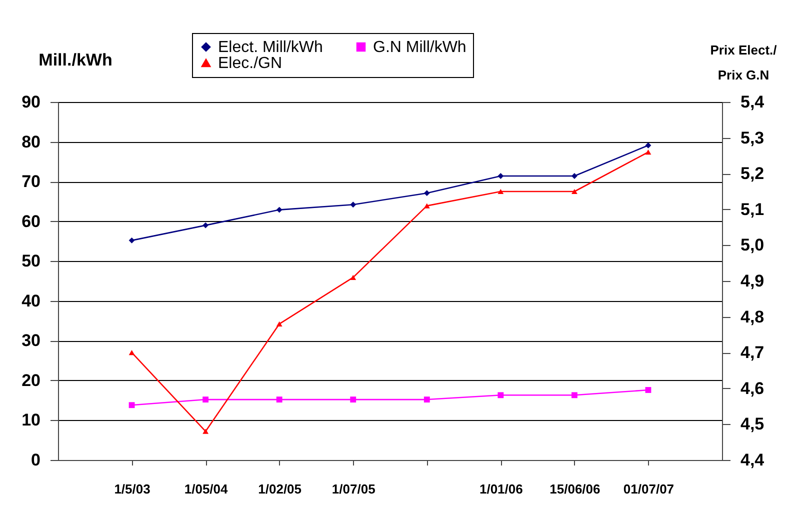 Image resolution: width=797 pixels, height=511 pixels. I want to click on y2-tick-label: 5,2, so click(752, 174).